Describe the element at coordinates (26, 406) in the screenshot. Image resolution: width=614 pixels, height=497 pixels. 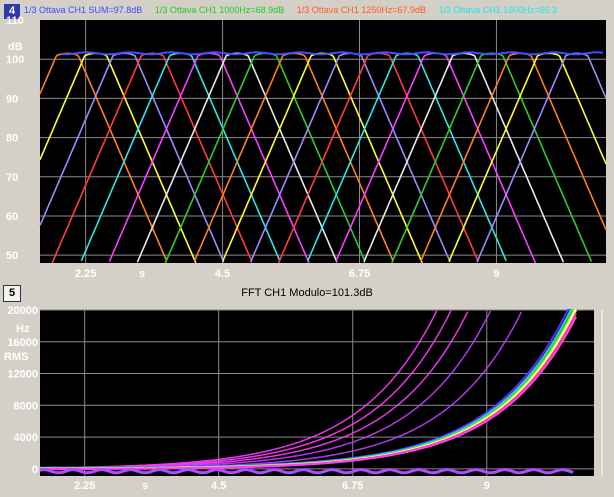
I see `y-tick-label: 8000` at that location.